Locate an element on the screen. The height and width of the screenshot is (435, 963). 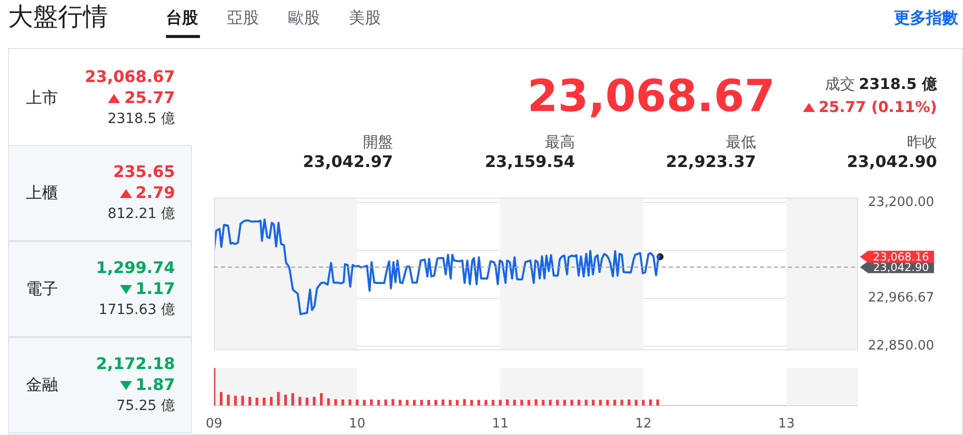
text: 上櫃 is located at coordinates (42, 192).